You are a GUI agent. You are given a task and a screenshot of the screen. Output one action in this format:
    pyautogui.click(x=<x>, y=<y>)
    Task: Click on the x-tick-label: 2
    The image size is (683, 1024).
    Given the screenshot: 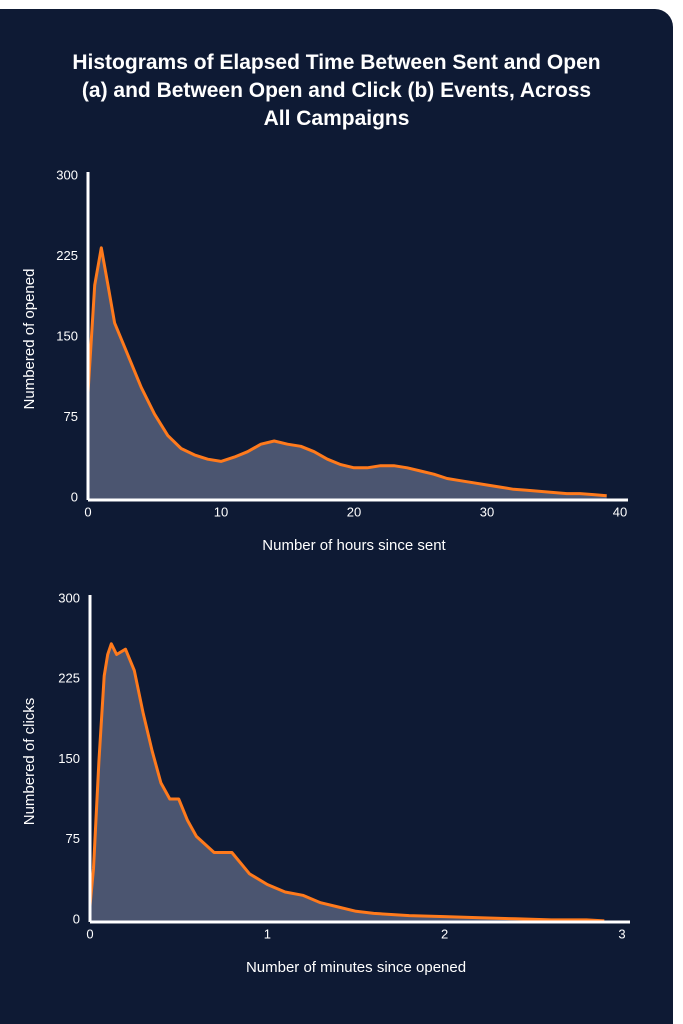 What is the action you would take?
    pyautogui.click(x=444, y=933)
    